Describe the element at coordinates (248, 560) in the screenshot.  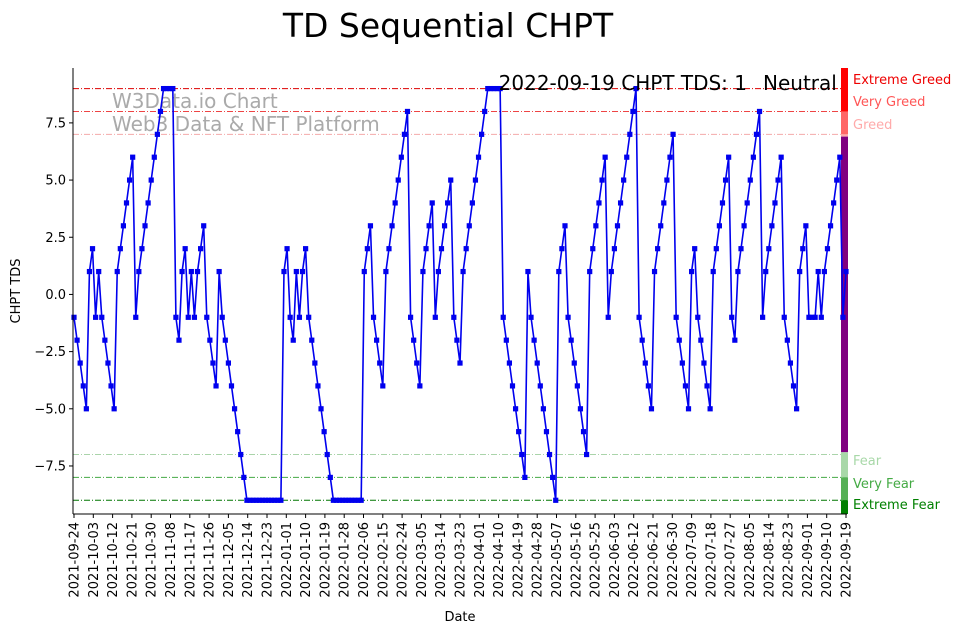
I see `x-tick-label-9: 2021-12-14` at that location.